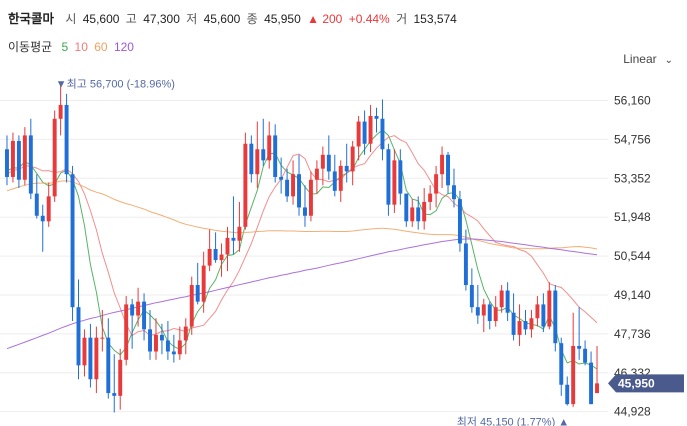 This screenshot has width=687, height=426. I want to click on ma-legend-10: 10, so click(81, 47).